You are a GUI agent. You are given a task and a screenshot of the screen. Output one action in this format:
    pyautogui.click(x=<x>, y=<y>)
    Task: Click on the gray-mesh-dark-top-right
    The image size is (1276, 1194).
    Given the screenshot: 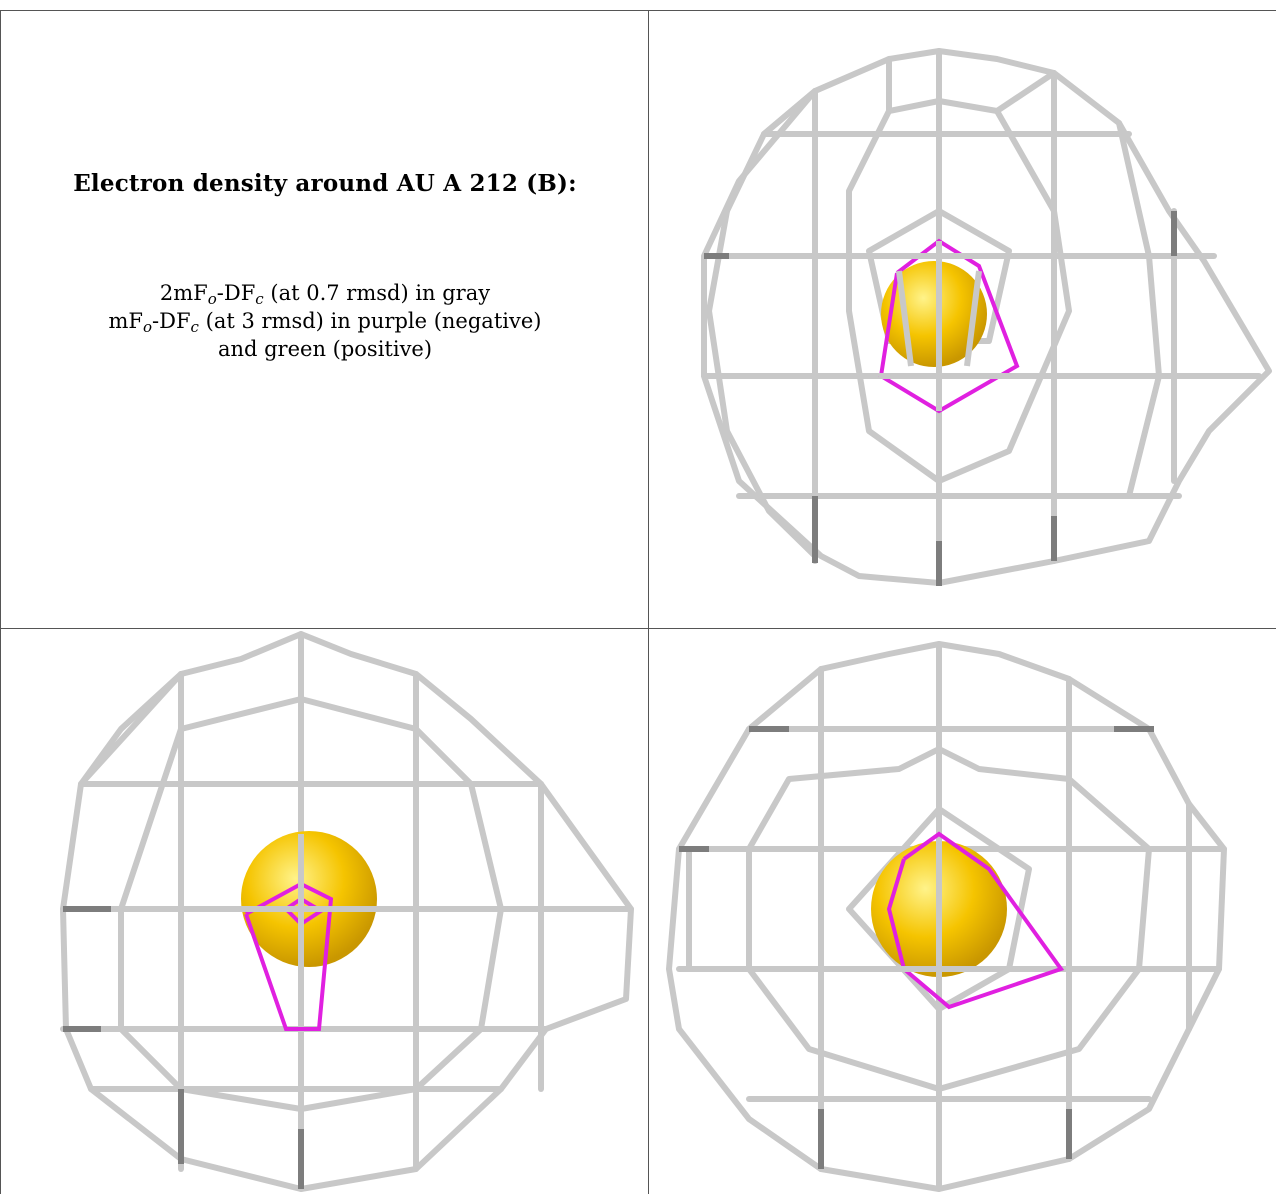 What is the action you would take?
    pyautogui.click(x=940, y=398)
    